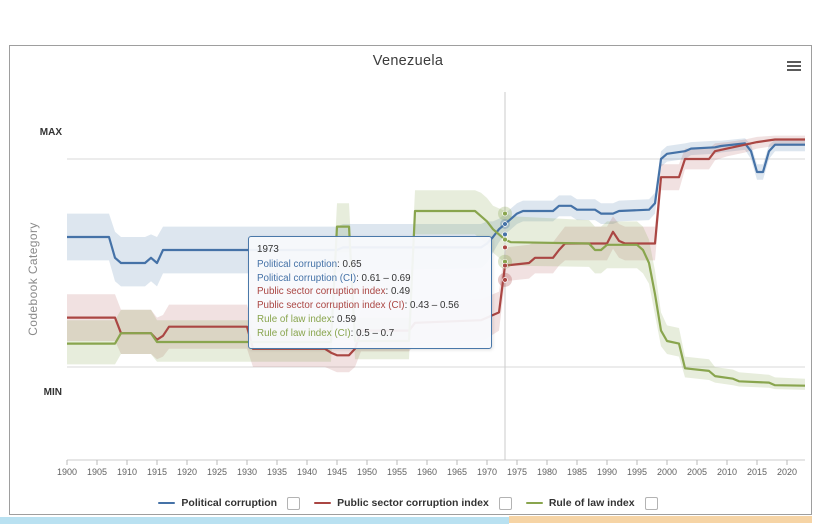 This screenshot has width=816, height=524. Describe the element at coordinates (344, 319) in the screenshot. I see `tooltip-row-value: : 0.59` at that location.